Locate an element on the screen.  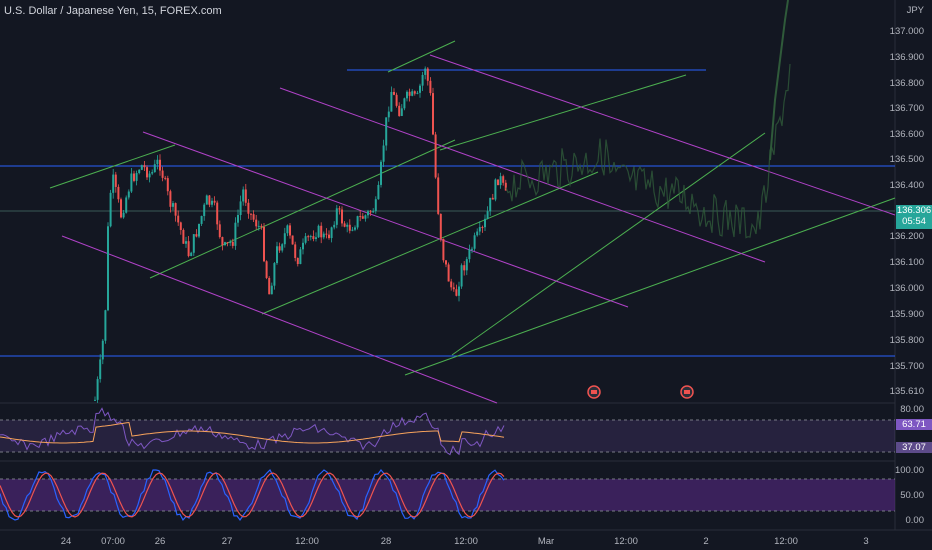
price-axis-label: 136.400 is located at coordinates (906, 185).